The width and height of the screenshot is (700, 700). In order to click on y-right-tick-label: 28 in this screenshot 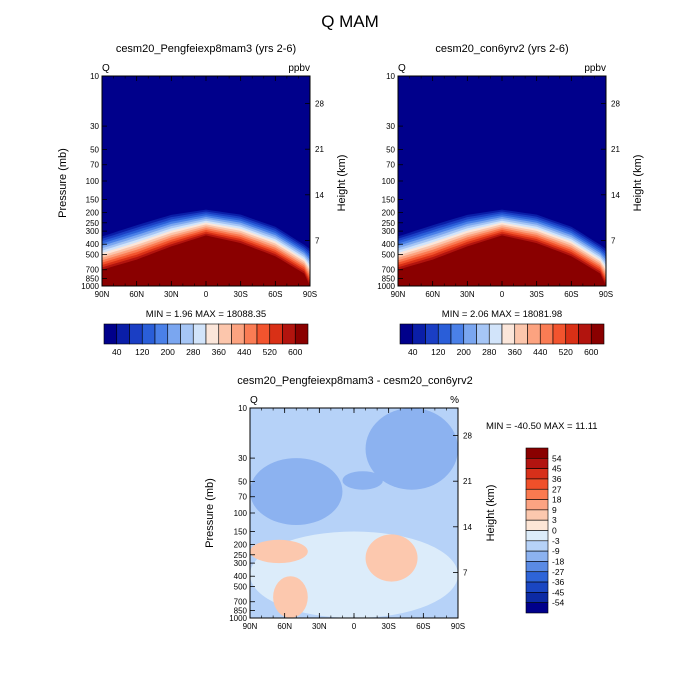, I will do `click(467, 436)`.